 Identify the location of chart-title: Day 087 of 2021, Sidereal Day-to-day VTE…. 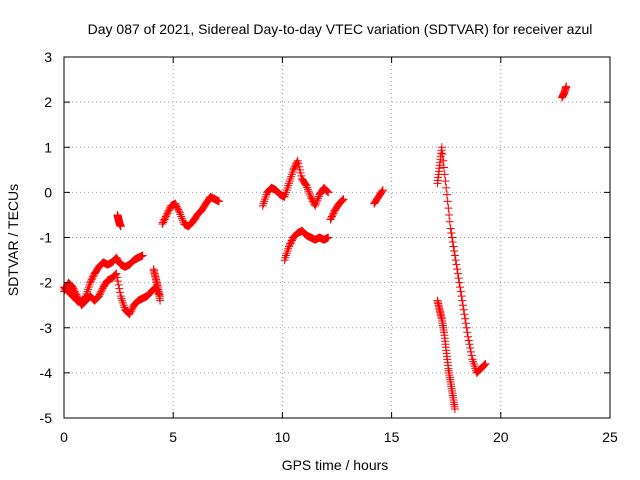
(340, 29).